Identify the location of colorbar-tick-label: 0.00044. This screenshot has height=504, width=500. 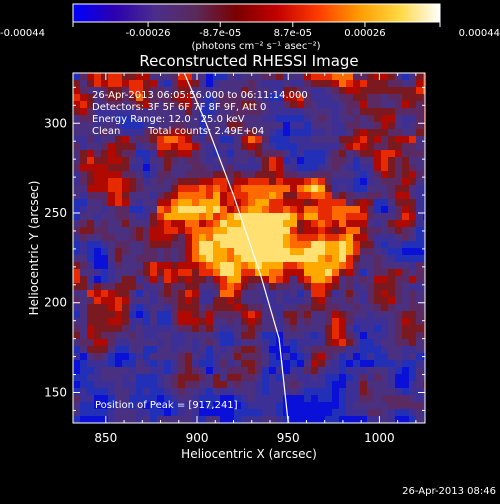
(479, 33).